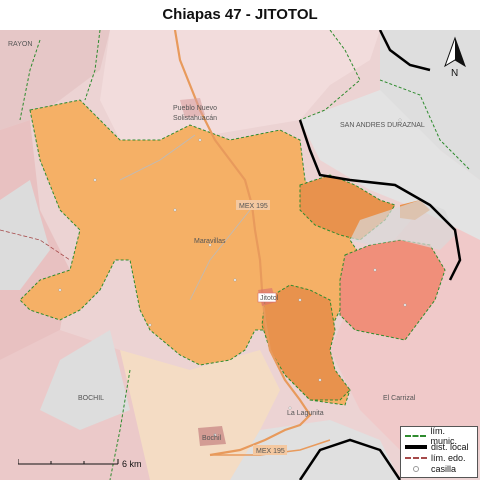 This screenshot has height=480, width=480. Describe the element at coordinates (35, 245) in the screenshot. I see `state-border` at that location.